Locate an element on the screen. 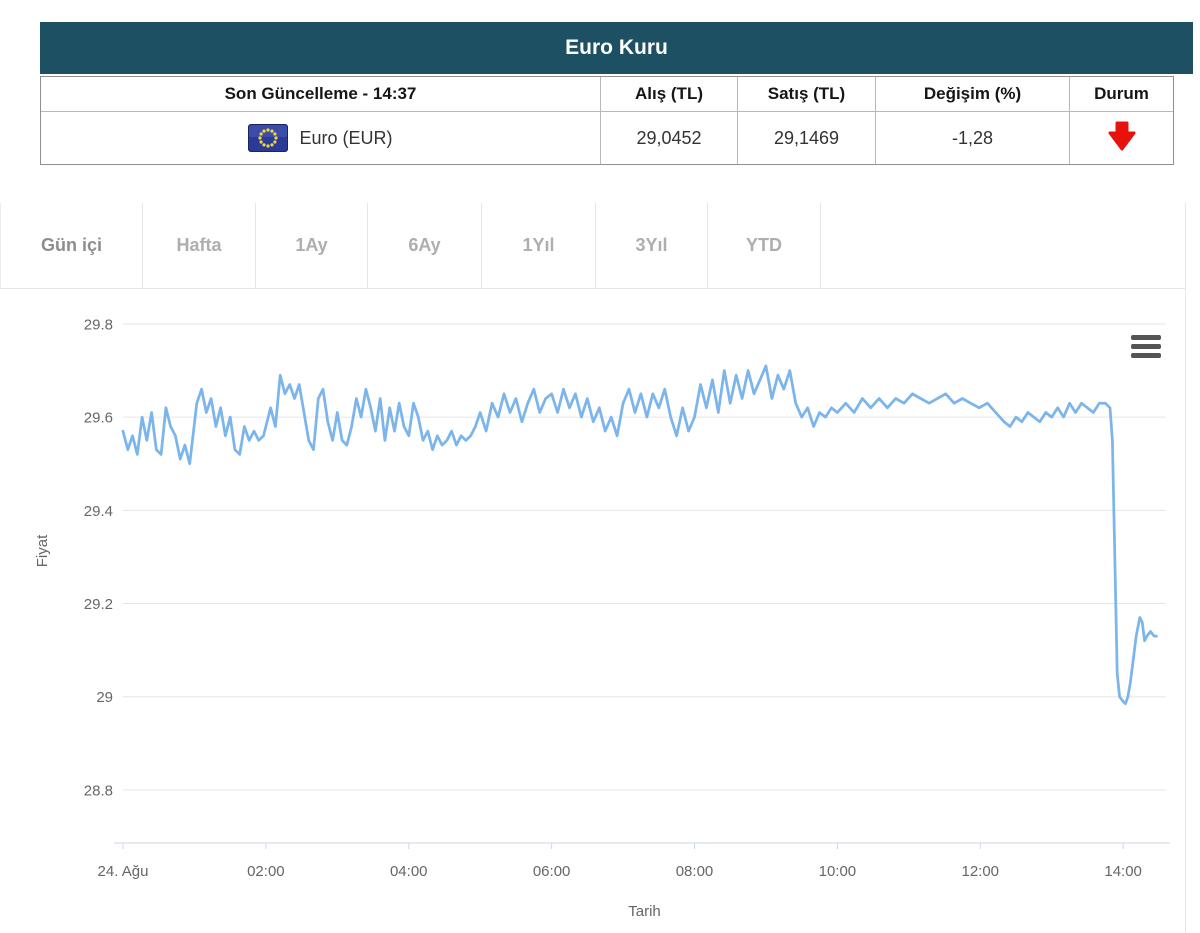  tab-6ay: 6Ay is located at coordinates (425, 245).